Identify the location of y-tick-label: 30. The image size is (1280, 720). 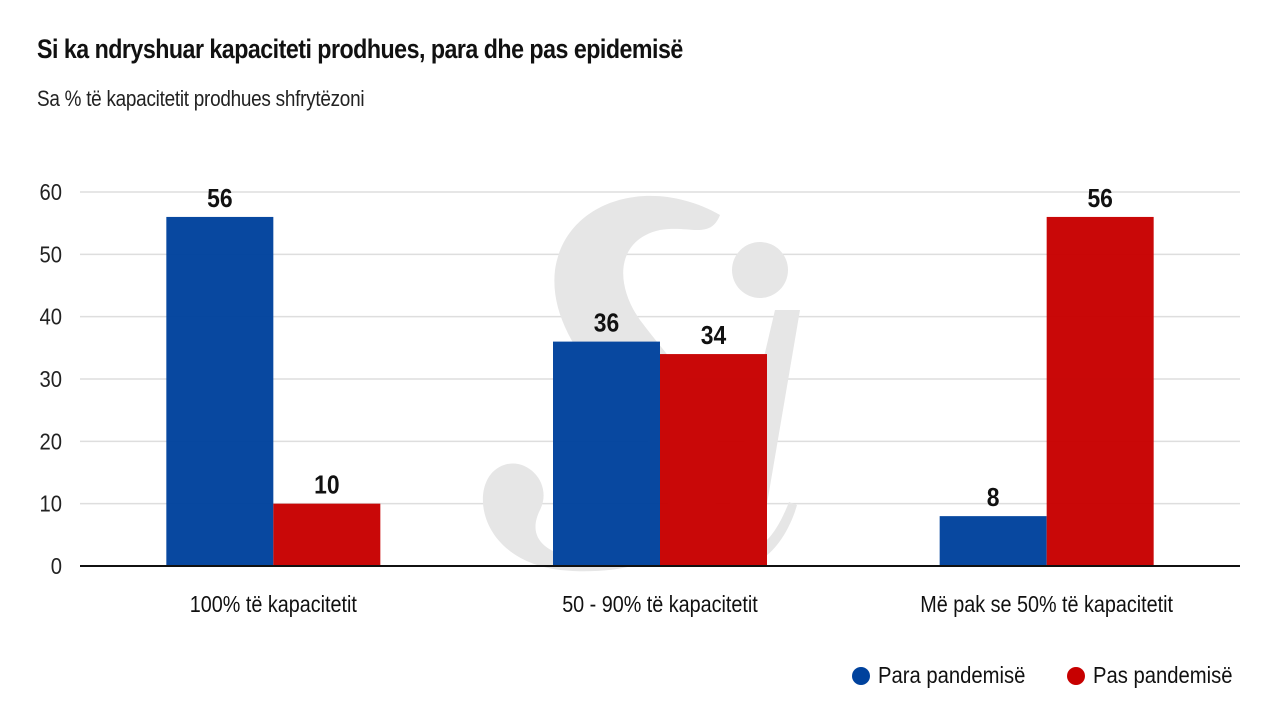
(50, 379).